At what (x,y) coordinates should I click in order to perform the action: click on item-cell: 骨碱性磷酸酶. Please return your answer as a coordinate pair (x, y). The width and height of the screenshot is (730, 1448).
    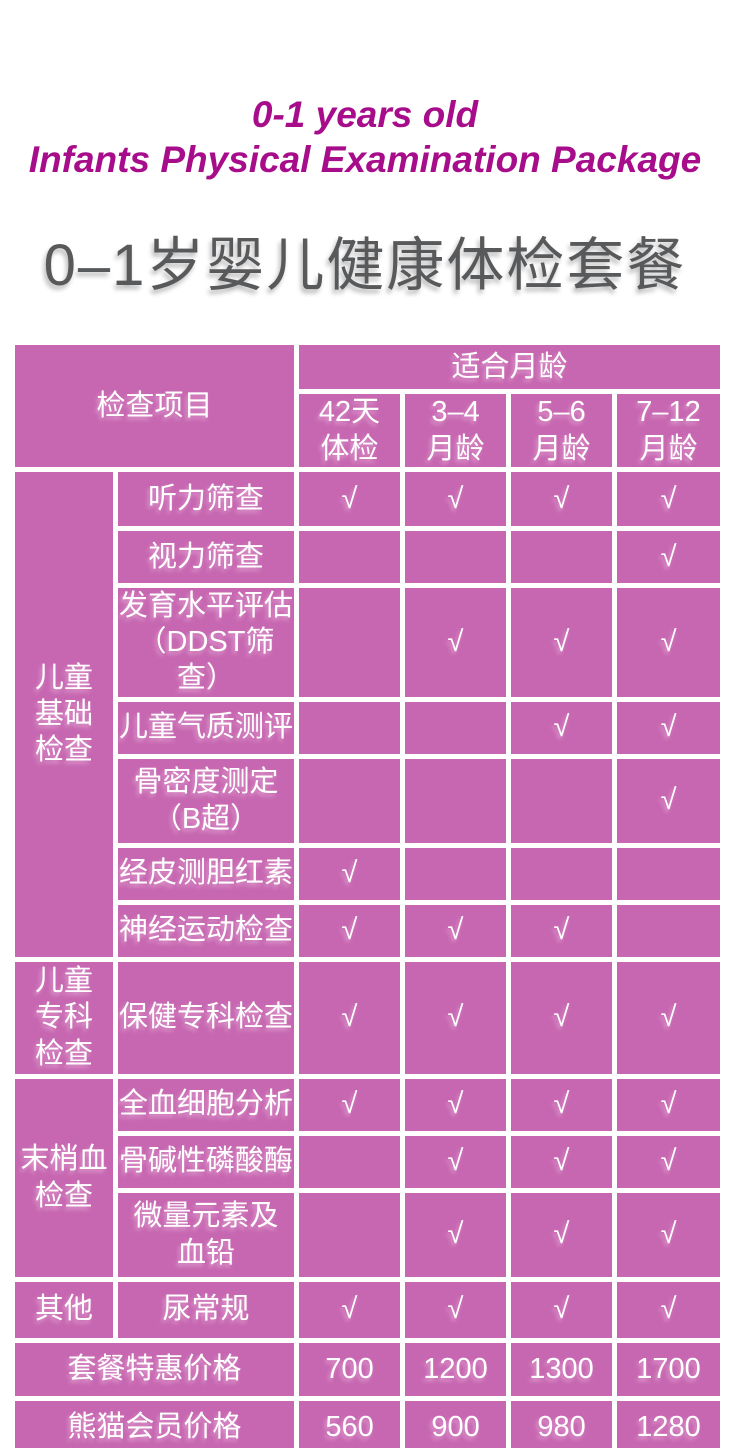
    Looking at the image, I should click on (206, 1161).